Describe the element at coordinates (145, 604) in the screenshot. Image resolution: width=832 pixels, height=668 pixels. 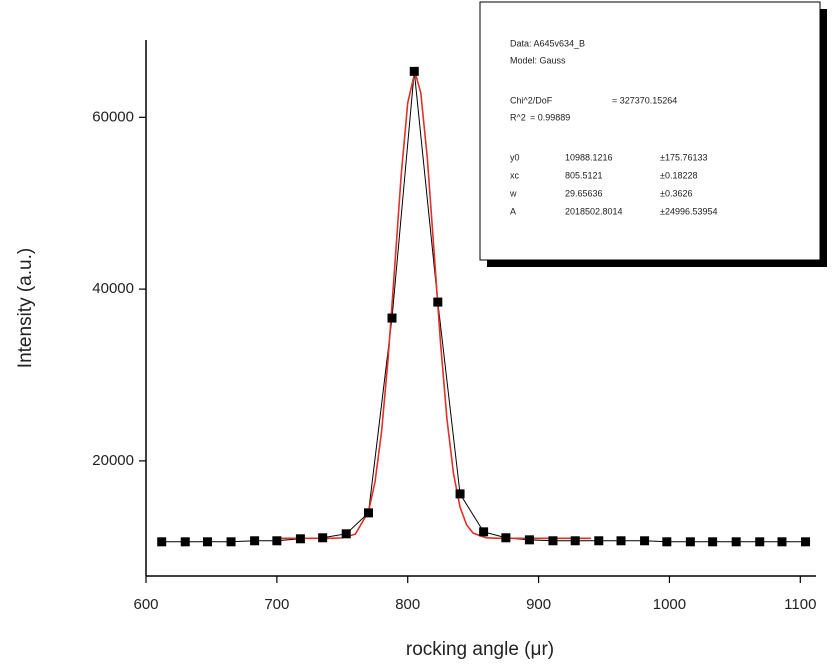
I see `x-tick-label: 600` at that location.